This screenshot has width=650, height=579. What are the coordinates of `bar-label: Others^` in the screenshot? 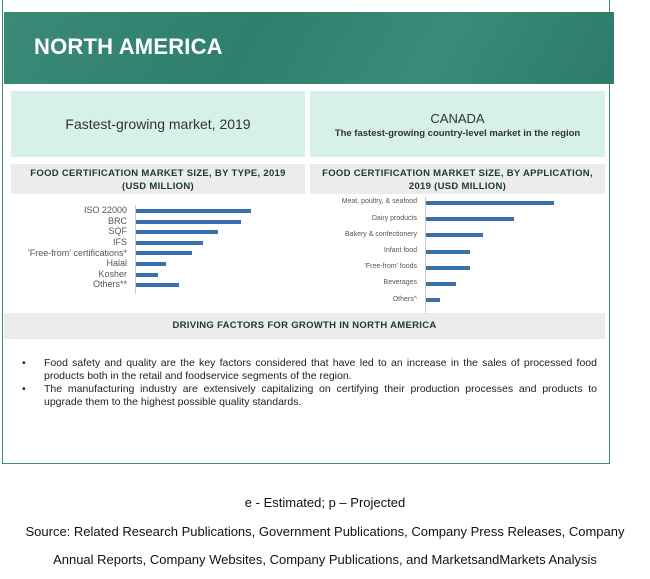 It's located at (404, 299).